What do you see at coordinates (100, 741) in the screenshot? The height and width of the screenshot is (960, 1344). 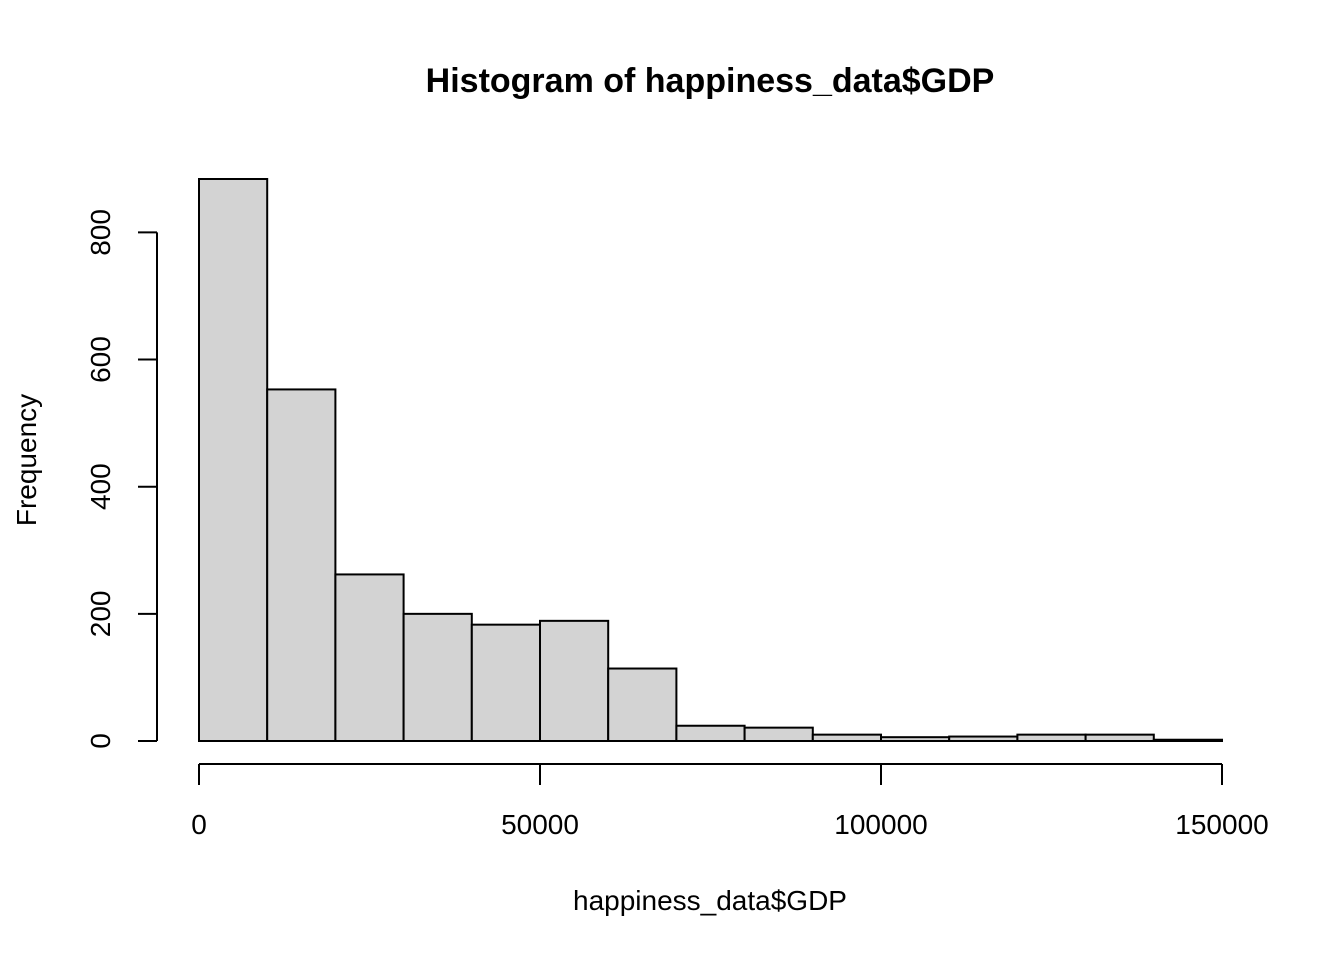 I see `y-tick-label: 0` at bounding box center [100, 741].